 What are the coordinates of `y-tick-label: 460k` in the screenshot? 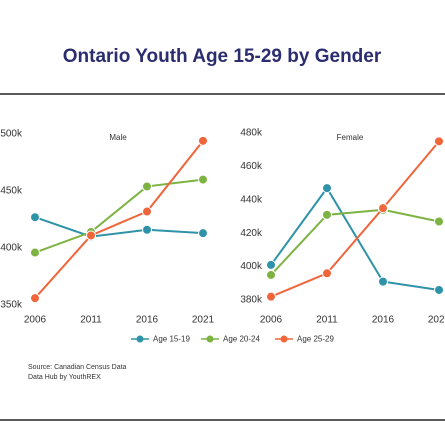 It's located at (251, 166).